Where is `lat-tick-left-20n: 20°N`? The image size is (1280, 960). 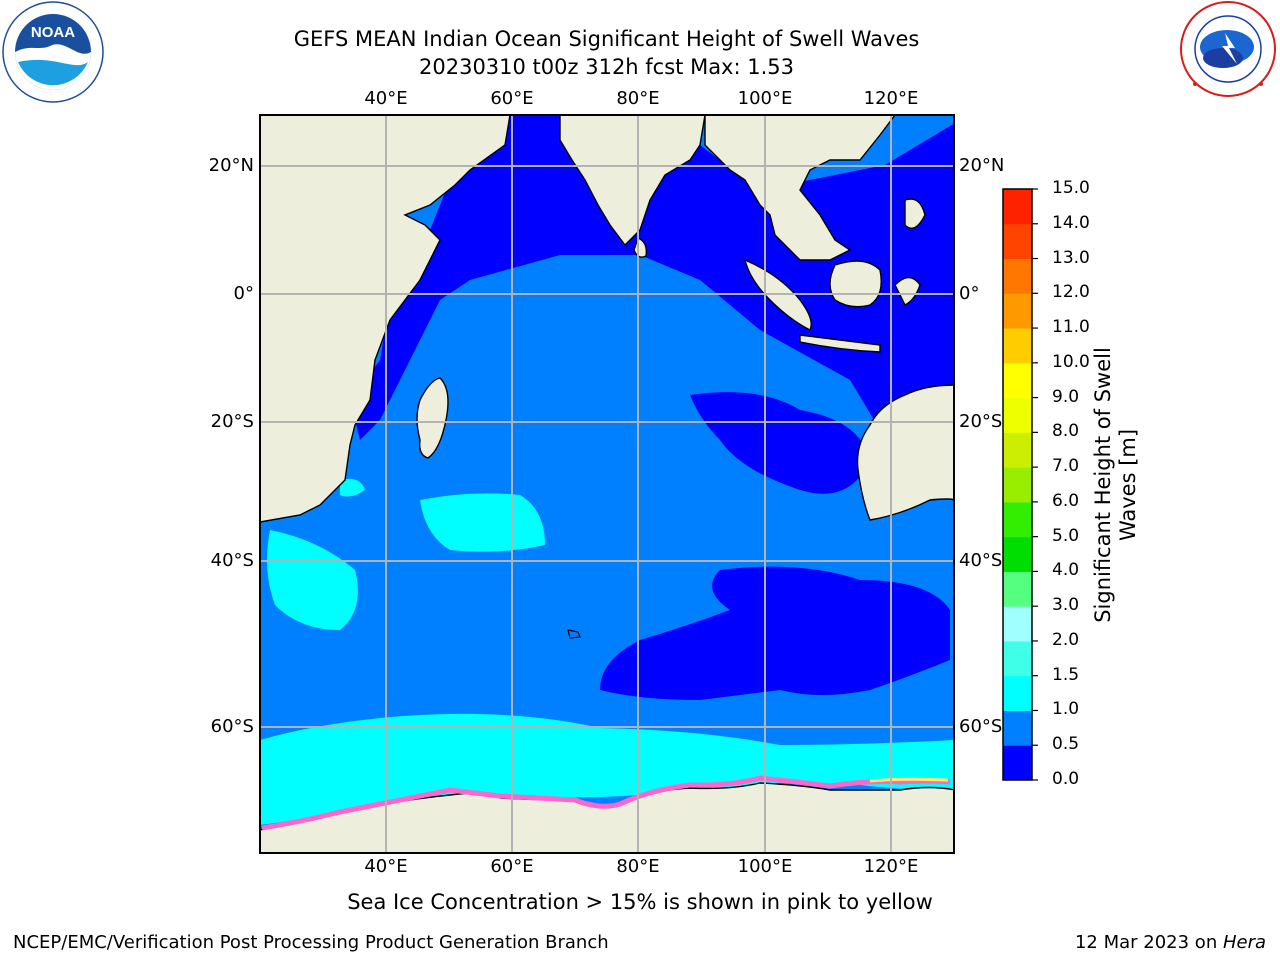 lat-tick-left-20n: 20°N is located at coordinates (231, 165).